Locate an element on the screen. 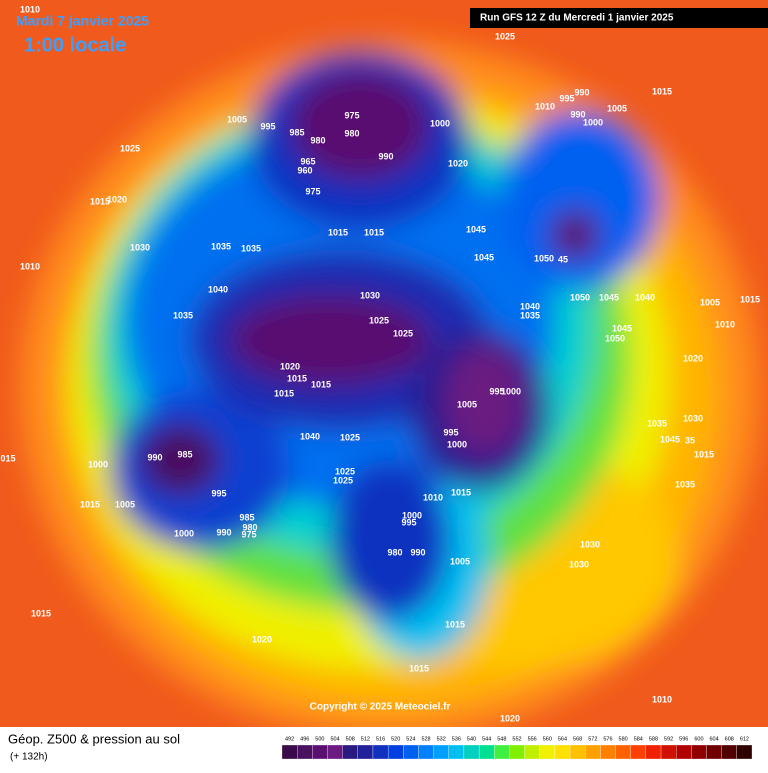 The width and height of the screenshot is (768, 773). colorbar-label: 524 is located at coordinates (410, 739).